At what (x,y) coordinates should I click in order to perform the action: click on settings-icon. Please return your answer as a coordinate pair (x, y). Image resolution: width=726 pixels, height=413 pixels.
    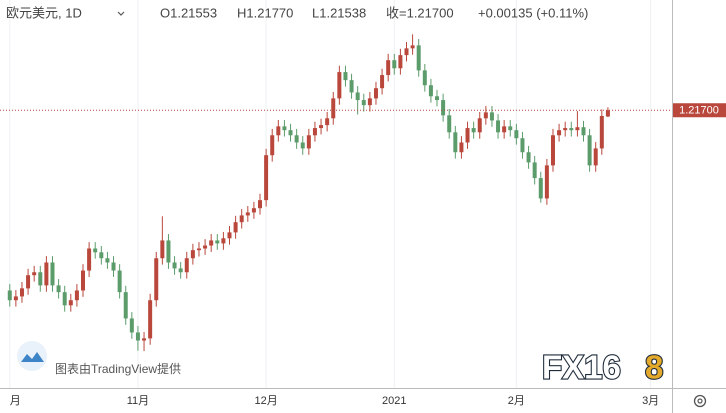
    Looking at the image, I should click on (700, 401).